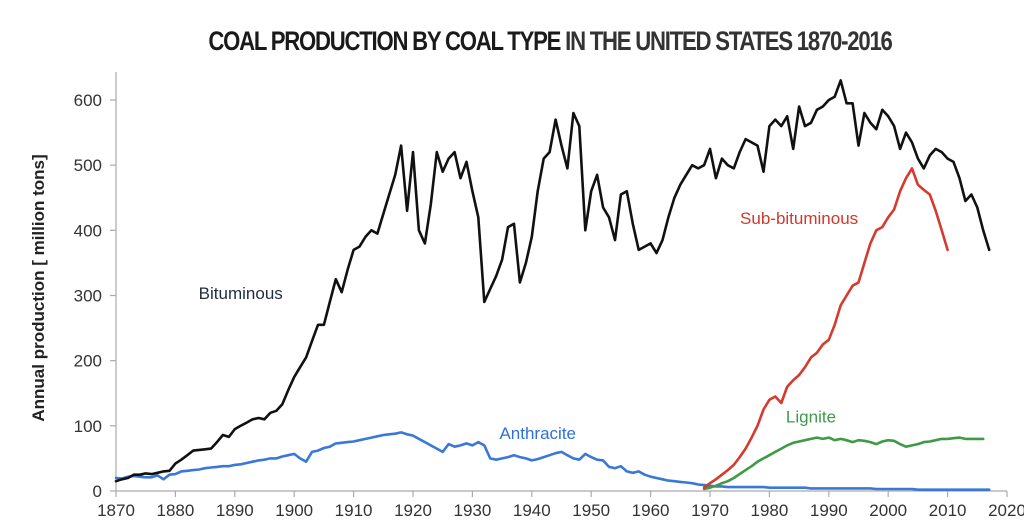  What do you see at coordinates (948, 510) in the screenshot?
I see `x-tick-label: 2010` at bounding box center [948, 510].